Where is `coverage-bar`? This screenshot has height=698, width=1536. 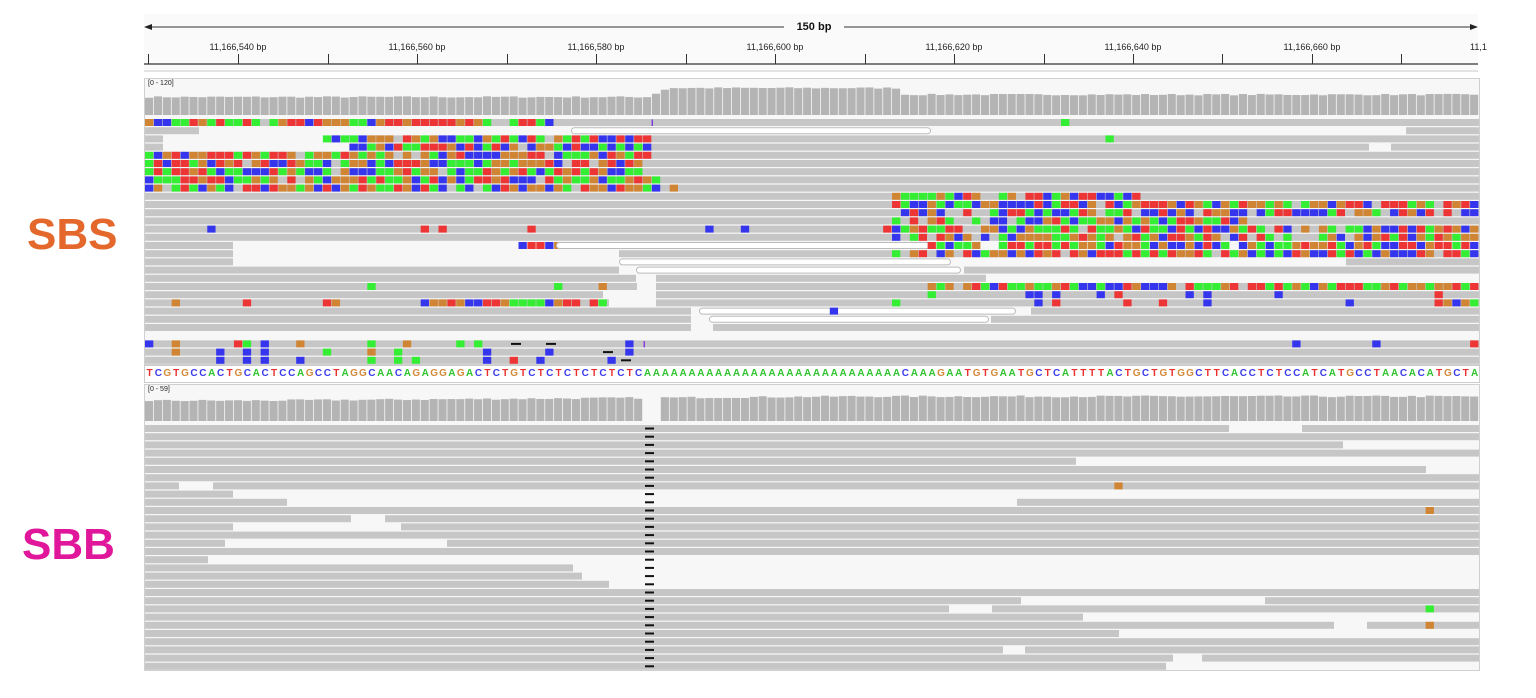 coverage-bar is located at coordinates (1073, 408).